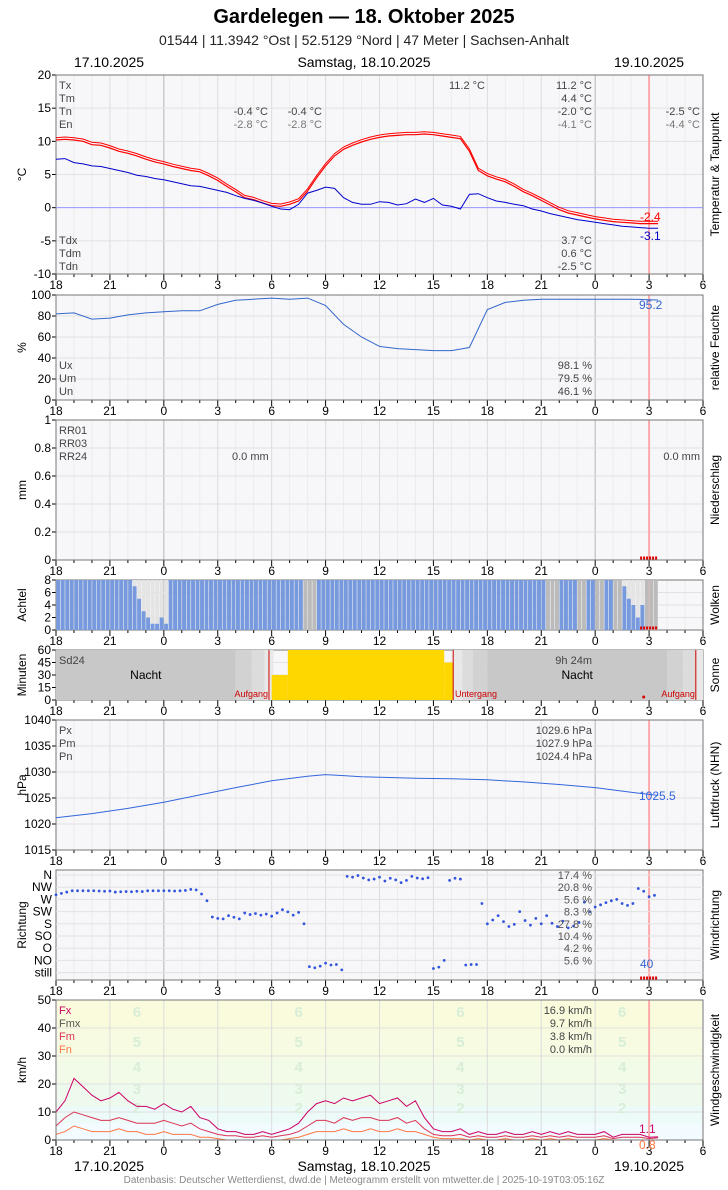 This screenshot has height=1190, width=728. What do you see at coordinates (22, 347) in the screenshot?
I see `y-axis-label: %` at bounding box center [22, 347].